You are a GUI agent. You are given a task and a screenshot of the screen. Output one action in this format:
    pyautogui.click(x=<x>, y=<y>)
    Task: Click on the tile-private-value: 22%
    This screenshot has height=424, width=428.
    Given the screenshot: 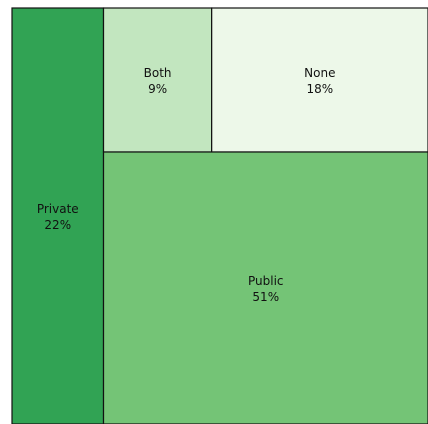 What is the action you would take?
    pyautogui.click(x=57, y=225)
    